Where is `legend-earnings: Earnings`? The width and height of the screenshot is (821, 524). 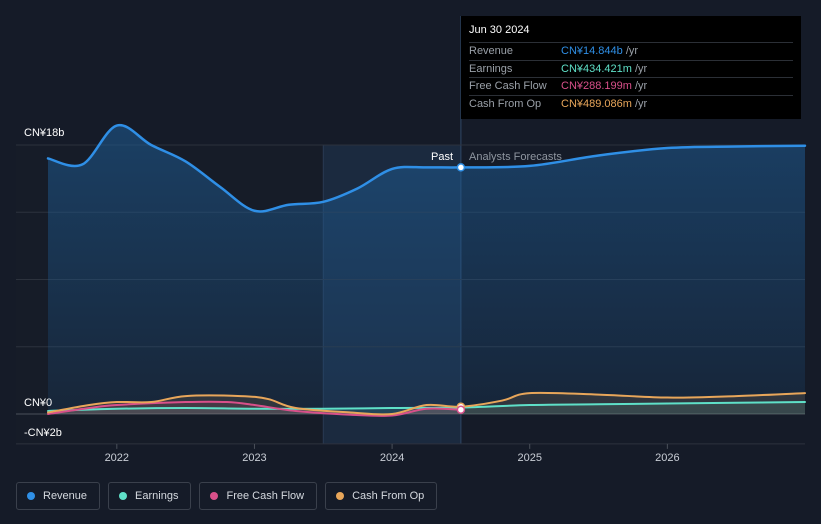 legend-earnings: Earnings is located at coordinates (150, 496).